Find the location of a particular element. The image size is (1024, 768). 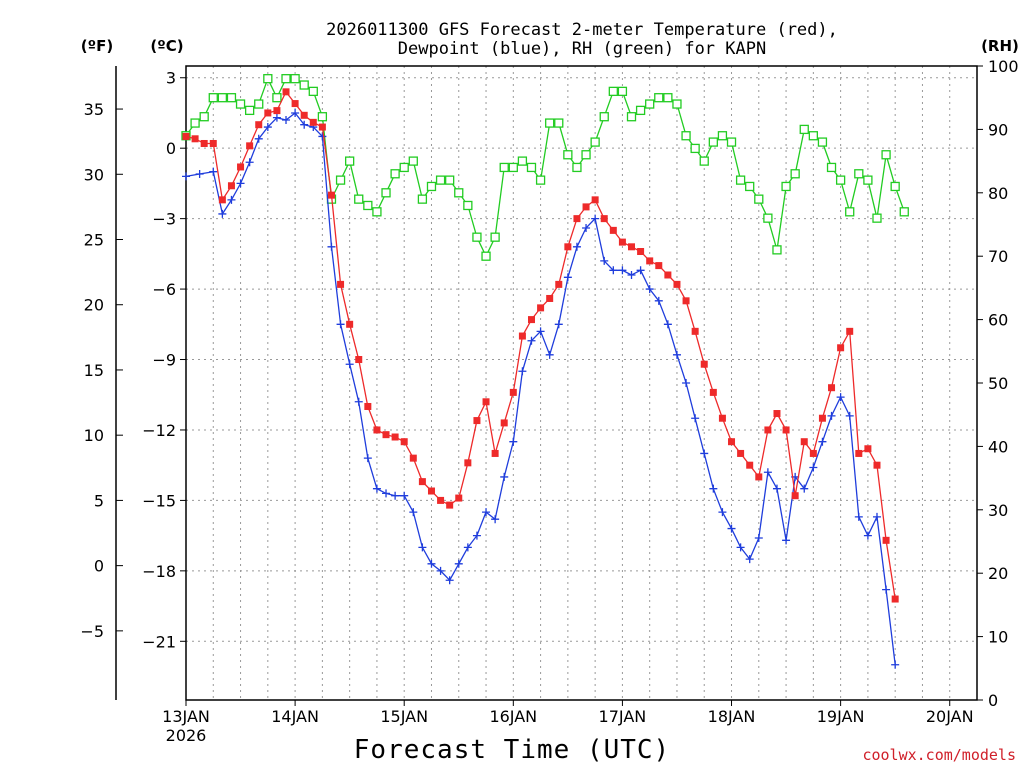

x-tick-year-label: 2026 is located at coordinates (186, 735).